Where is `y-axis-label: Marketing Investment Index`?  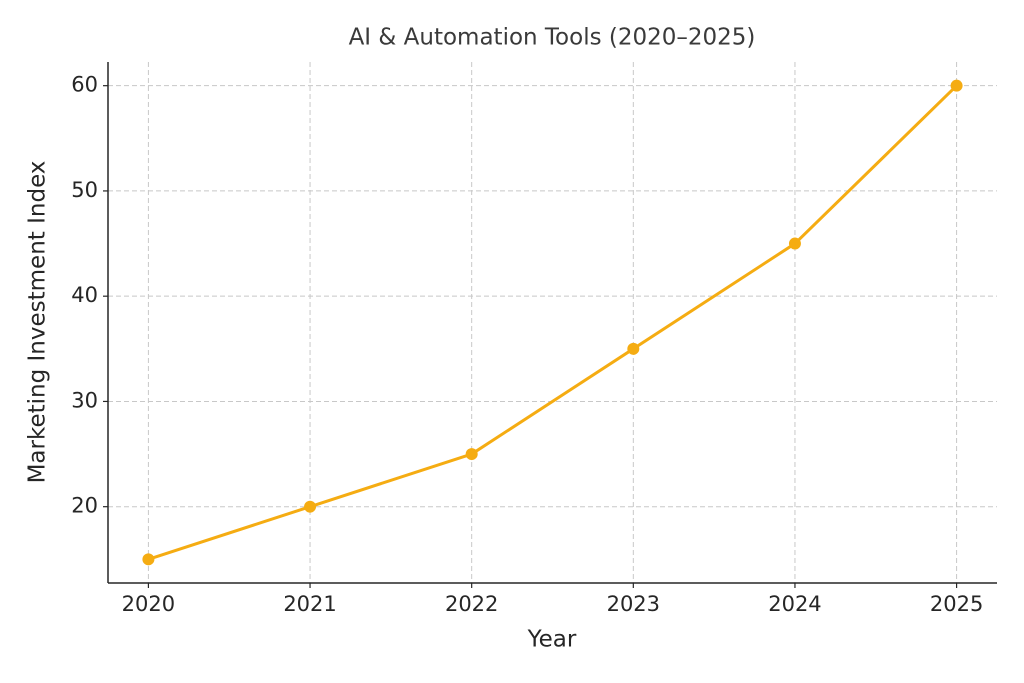
y-axis-label: Marketing Investment Index is located at coordinates (38, 322).